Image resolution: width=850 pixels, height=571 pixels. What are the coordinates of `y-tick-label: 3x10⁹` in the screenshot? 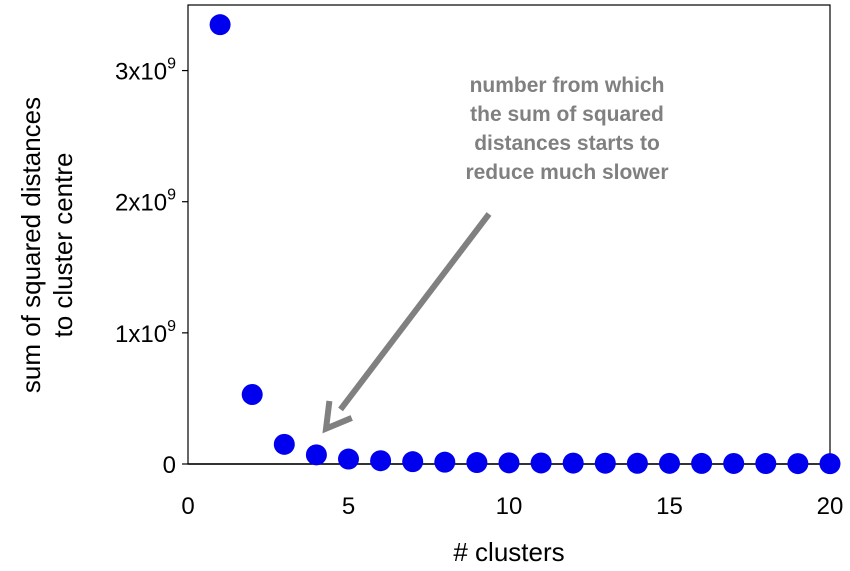 It's located at (145, 71).